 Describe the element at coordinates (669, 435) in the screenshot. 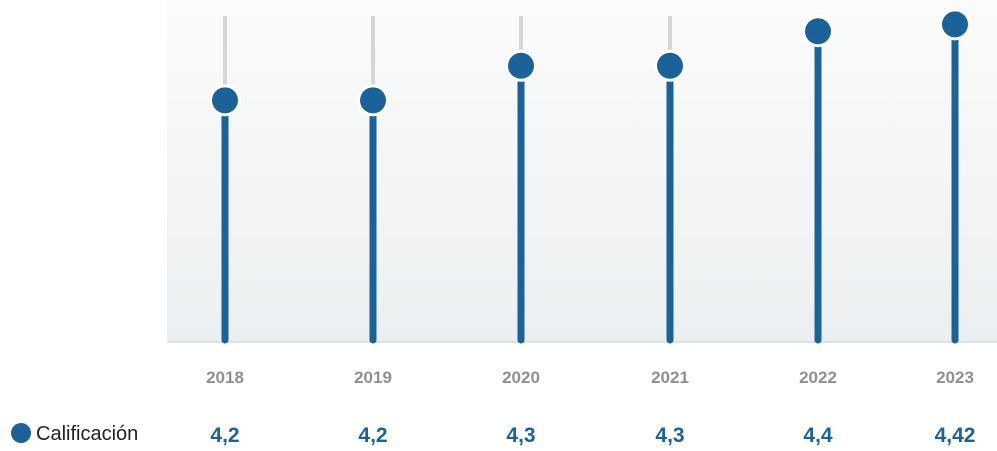

I see `value-label-2021: 4,3` at that location.